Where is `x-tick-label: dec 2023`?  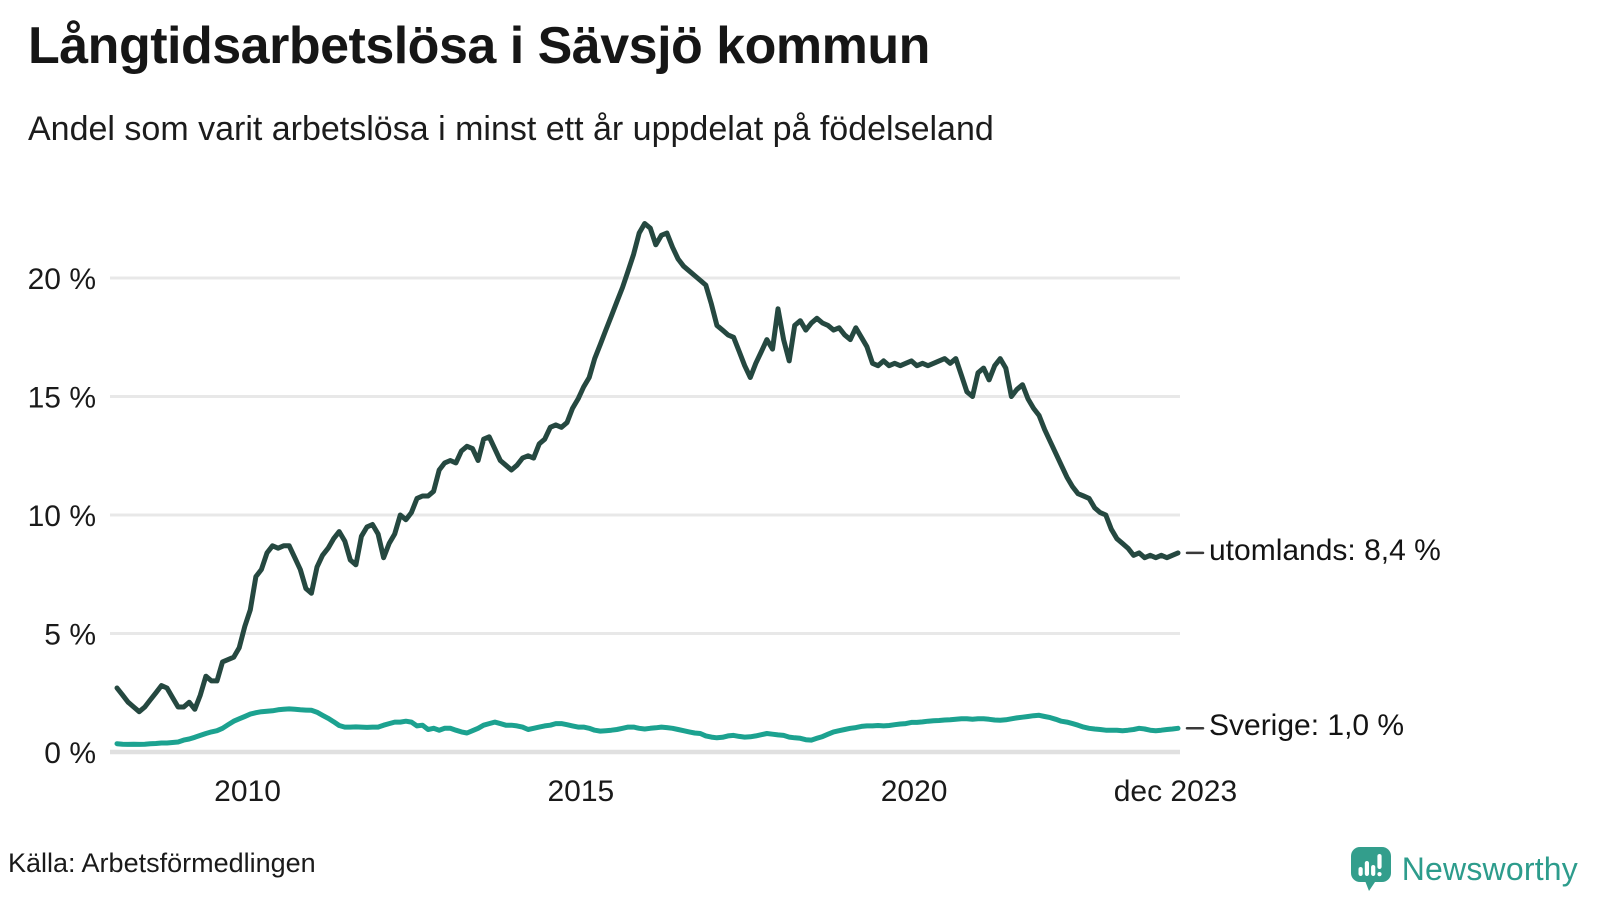
x-tick-label: dec 2023 is located at coordinates (1175, 791).